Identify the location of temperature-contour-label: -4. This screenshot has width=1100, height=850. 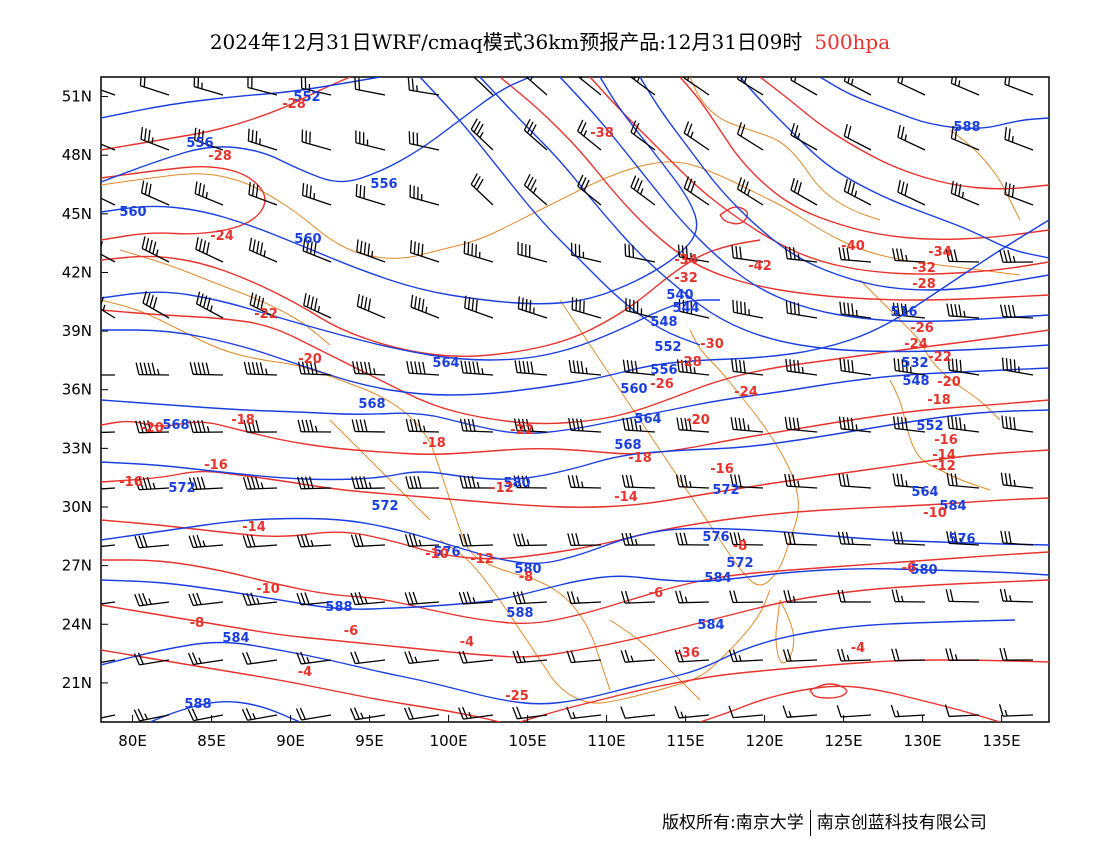
(305, 672).